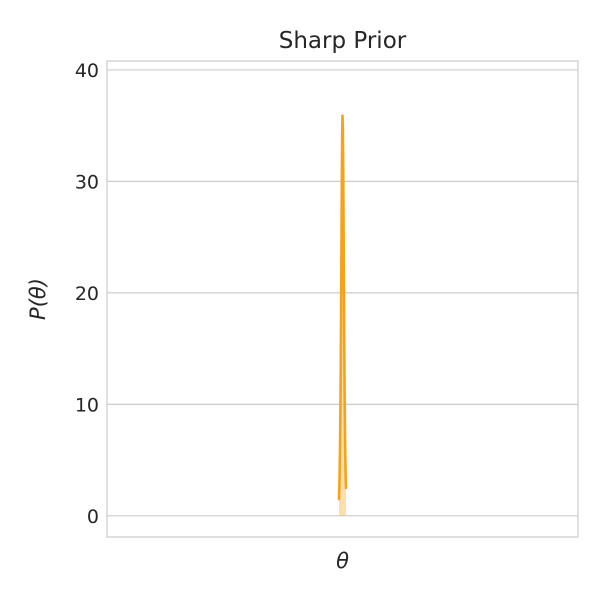 The width and height of the screenshot is (600, 600). Describe the element at coordinates (87, 182) in the screenshot. I see `y-tick-label: 30` at that location.